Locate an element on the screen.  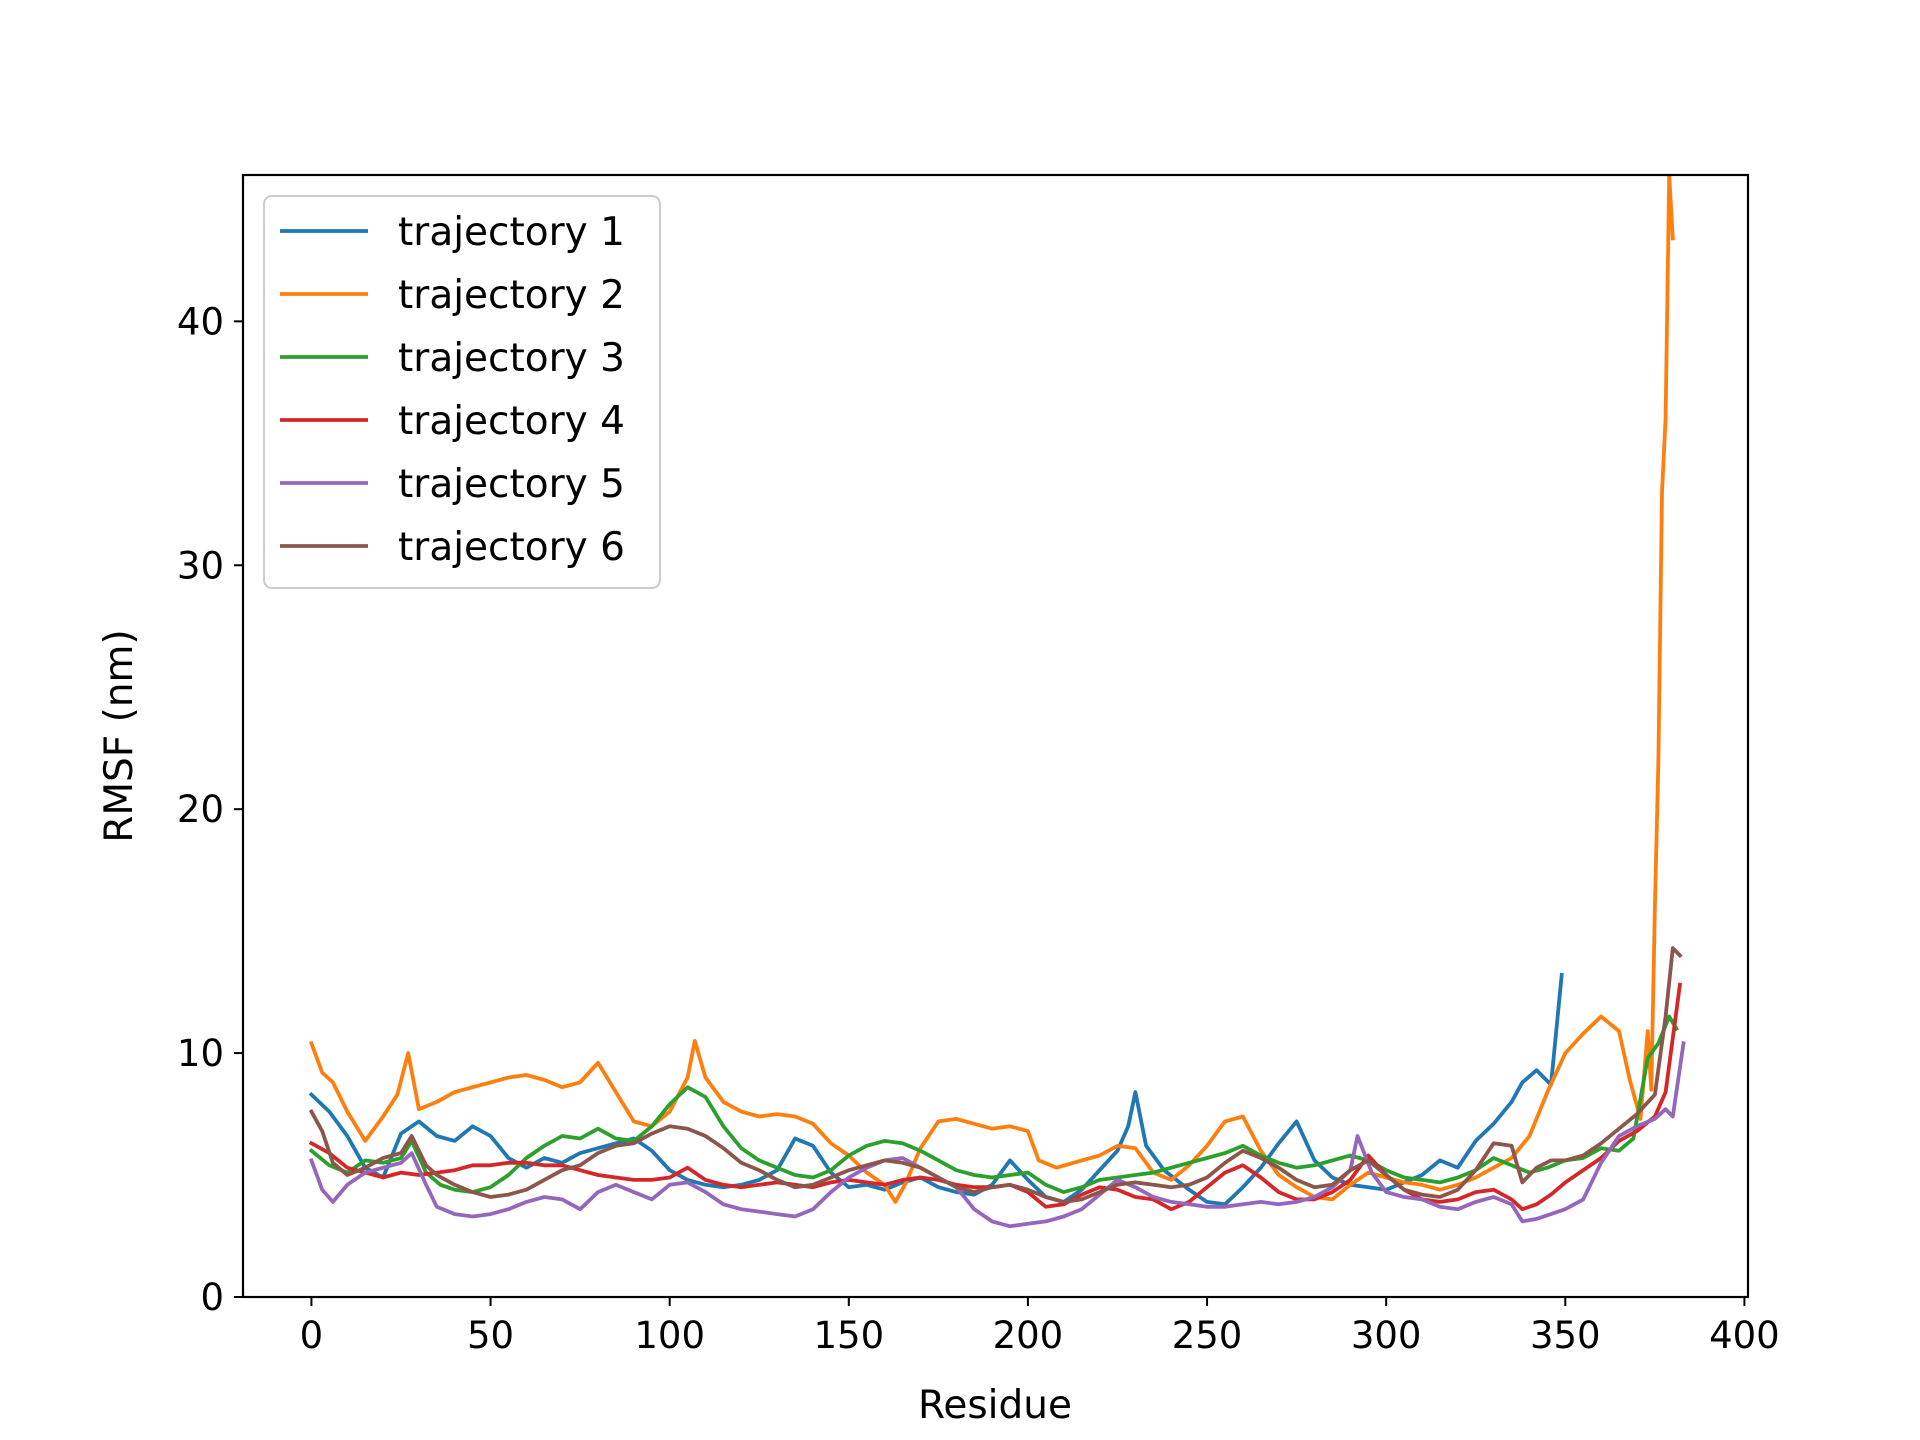
y-axis-title: RMSF (nm) is located at coordinates (119, 735).